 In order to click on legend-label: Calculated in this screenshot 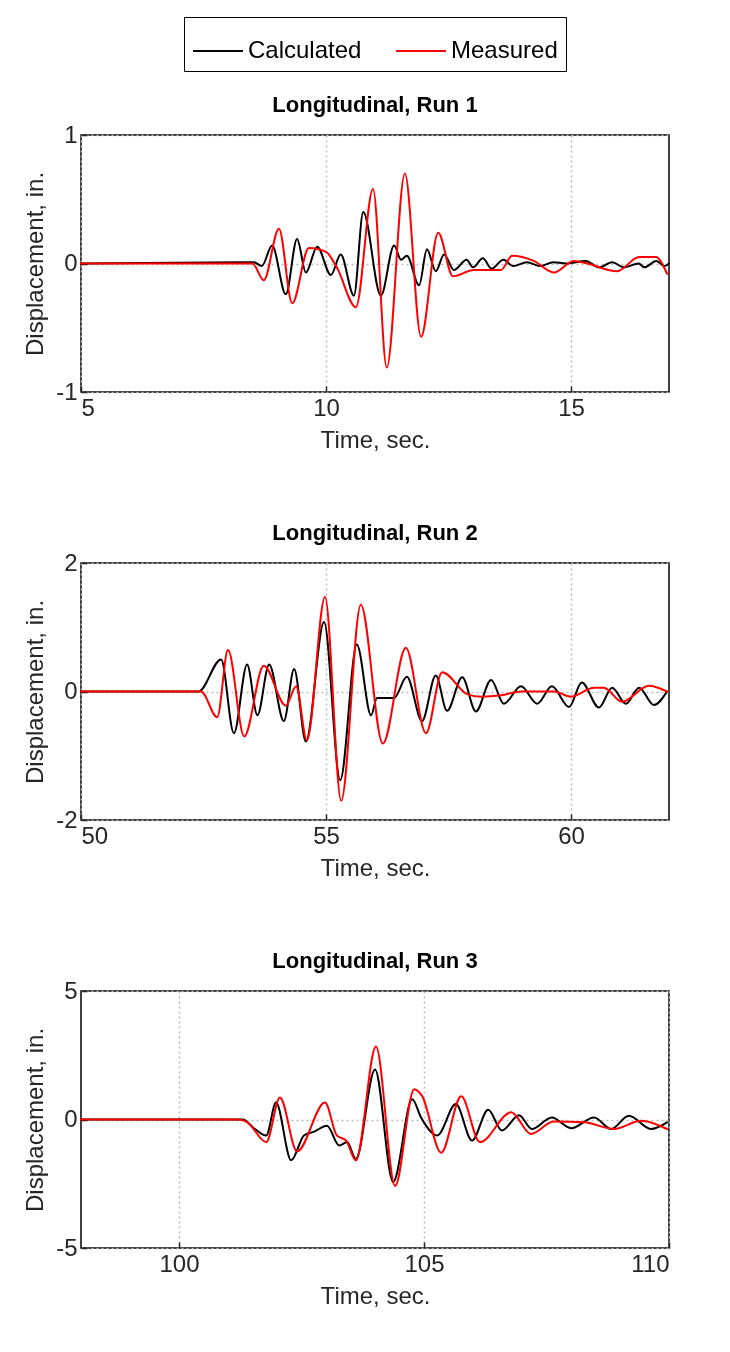, I will do `click(305, 49)`.